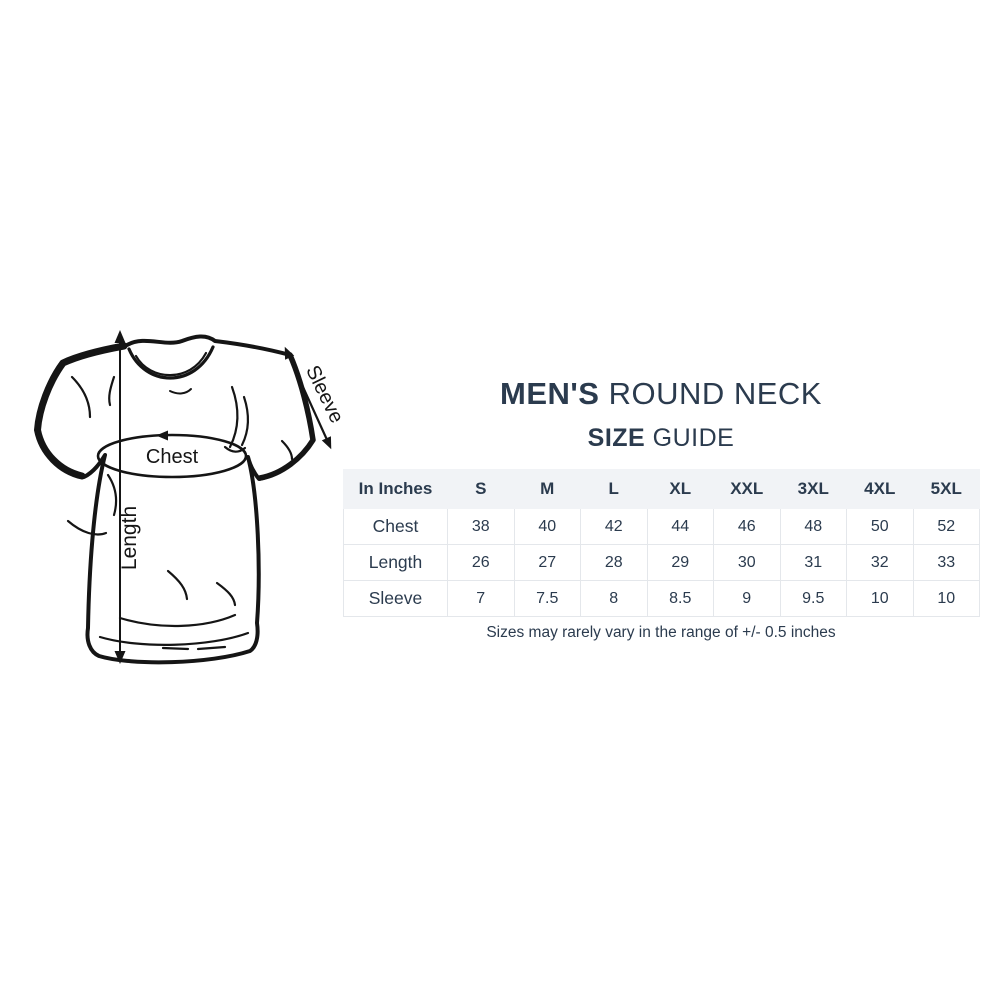  What do you see at coordinates (680, 598) in the screenshot?
I see `size-value-cell: 8.5` at bounding box center [680, 598].